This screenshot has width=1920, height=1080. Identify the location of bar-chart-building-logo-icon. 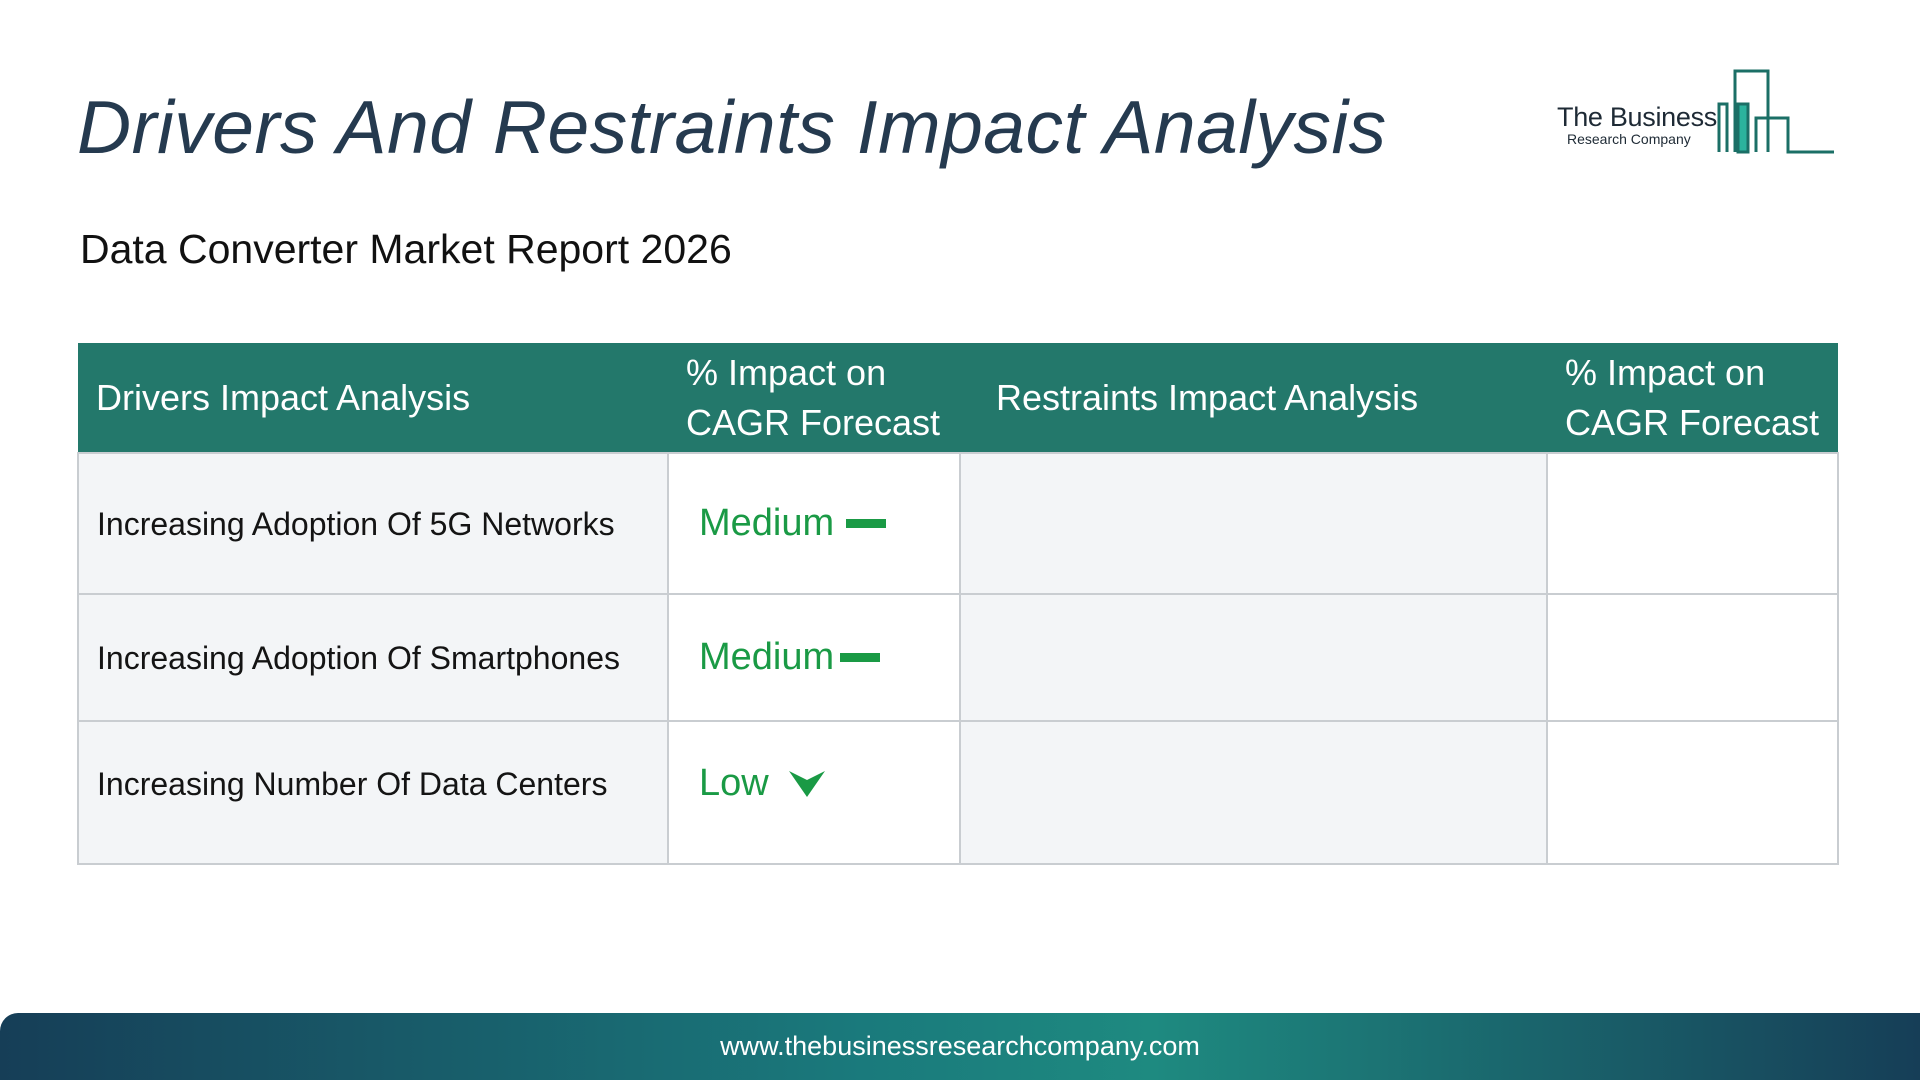
(1775, 111).